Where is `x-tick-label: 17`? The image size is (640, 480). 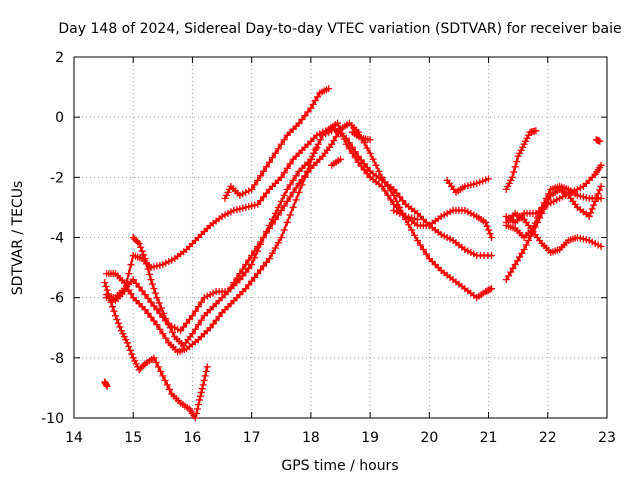
x-tick-label: 17 is located at coordinates (252, 438).